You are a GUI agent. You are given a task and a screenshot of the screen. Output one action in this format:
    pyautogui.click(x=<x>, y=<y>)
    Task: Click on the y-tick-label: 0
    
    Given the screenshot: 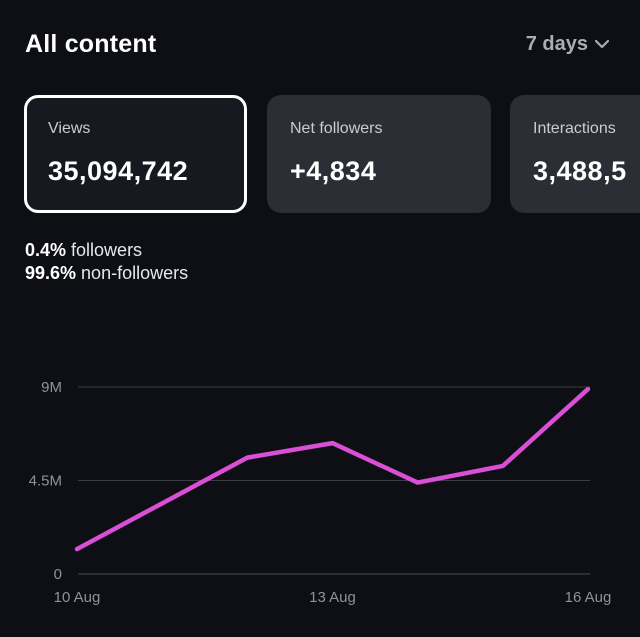 What is the action you would take?
    pyautogui.click(x=58, y=574)
    